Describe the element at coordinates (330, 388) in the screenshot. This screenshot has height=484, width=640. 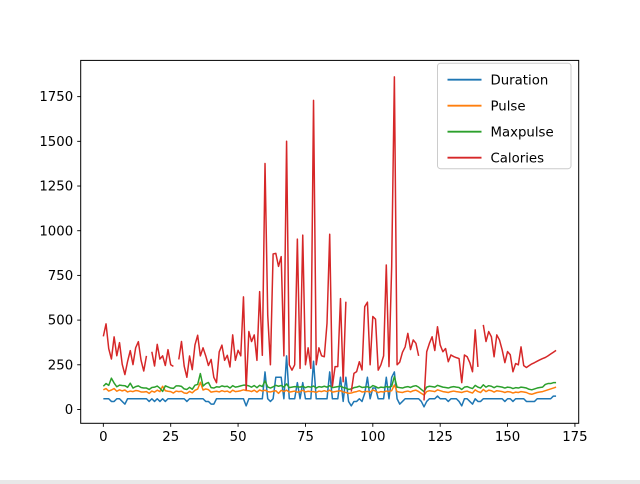
I see `series-line-pulse` at that location.